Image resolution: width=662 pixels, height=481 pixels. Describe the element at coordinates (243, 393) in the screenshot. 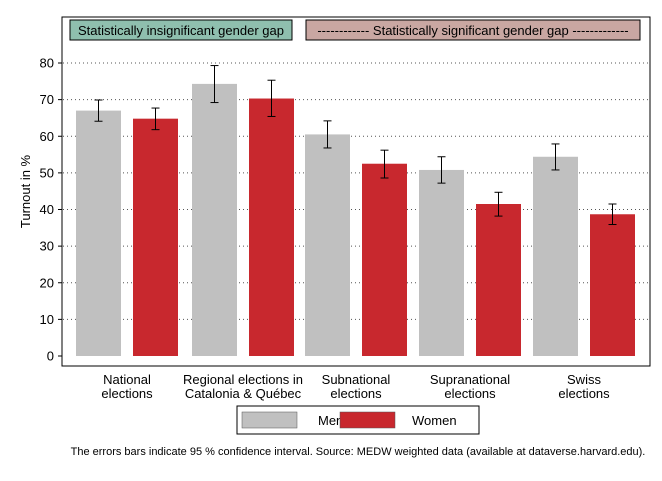

I see `category-label: Catalonia & Québec` at that location.